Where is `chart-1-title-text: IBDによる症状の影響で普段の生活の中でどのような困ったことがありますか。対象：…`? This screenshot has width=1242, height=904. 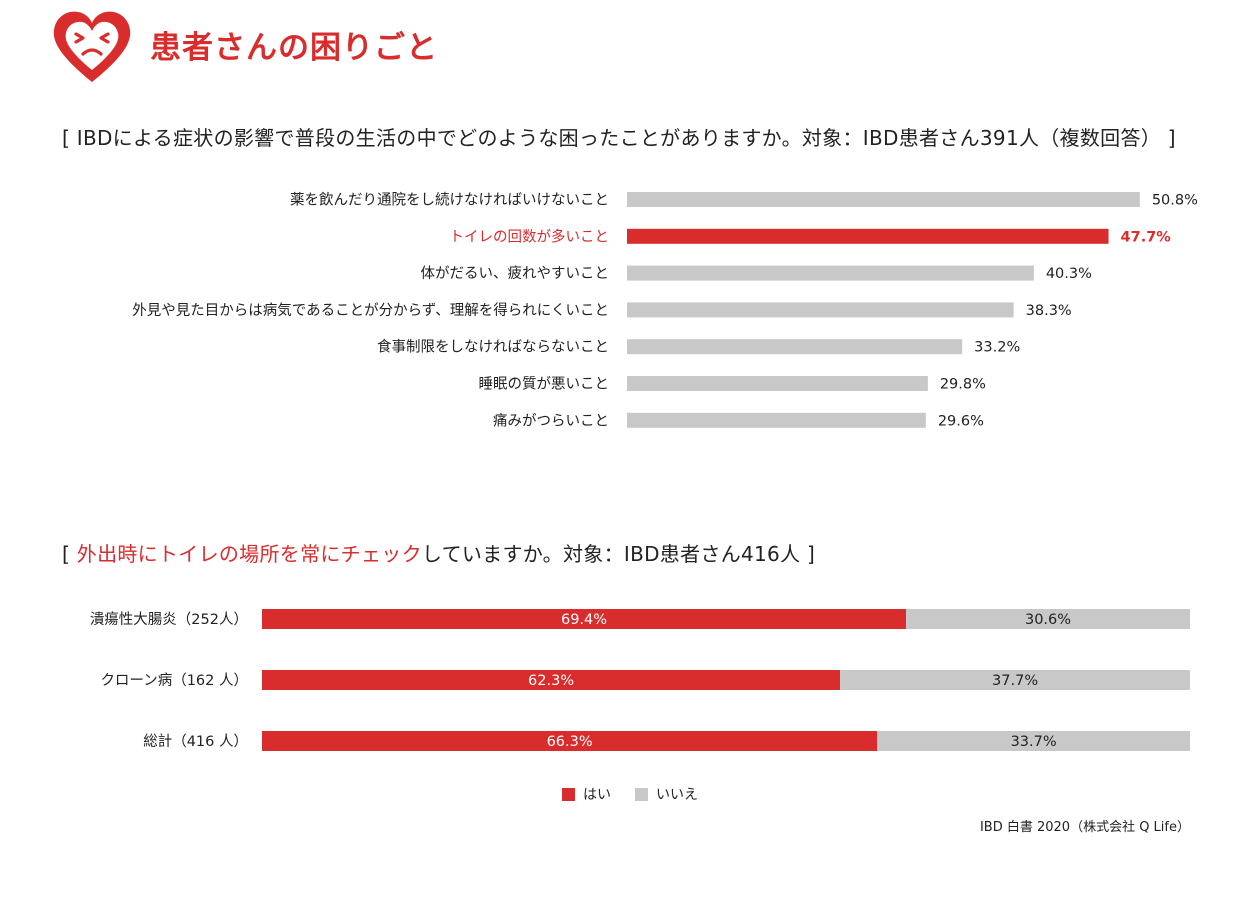
chart-1-title-text: IBDによる症状の影響で普段の生活の中でどのような困ったことがありますか。対象：… is located at coordinates (619, 138).